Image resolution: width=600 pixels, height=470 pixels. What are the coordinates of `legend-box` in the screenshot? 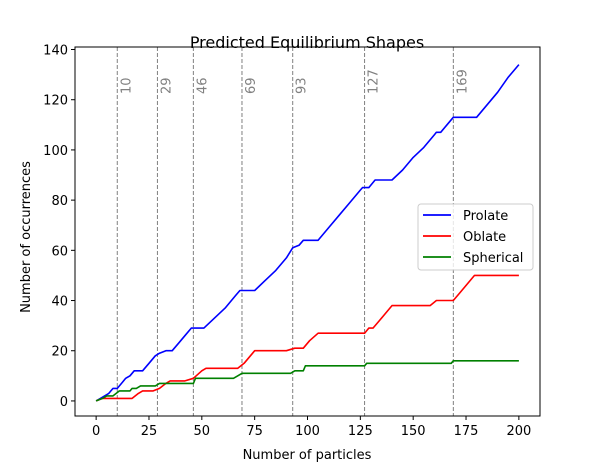 It's located at (475, 237).